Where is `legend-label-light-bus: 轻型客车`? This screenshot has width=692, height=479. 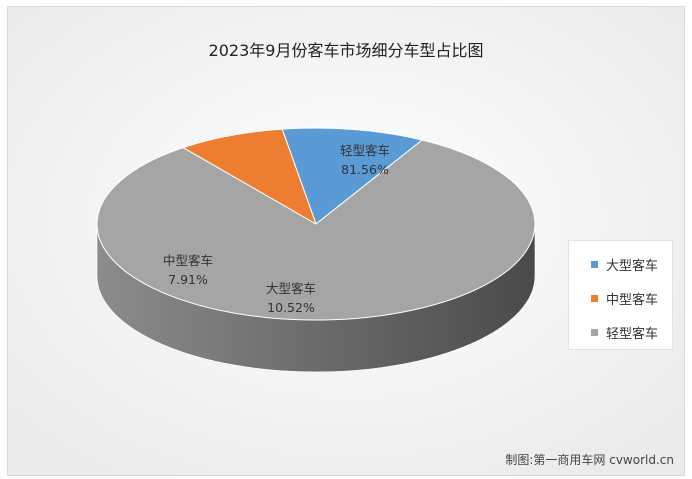
legend-label-light-bus: 轻型客车 is located at coordinates (632, 334).